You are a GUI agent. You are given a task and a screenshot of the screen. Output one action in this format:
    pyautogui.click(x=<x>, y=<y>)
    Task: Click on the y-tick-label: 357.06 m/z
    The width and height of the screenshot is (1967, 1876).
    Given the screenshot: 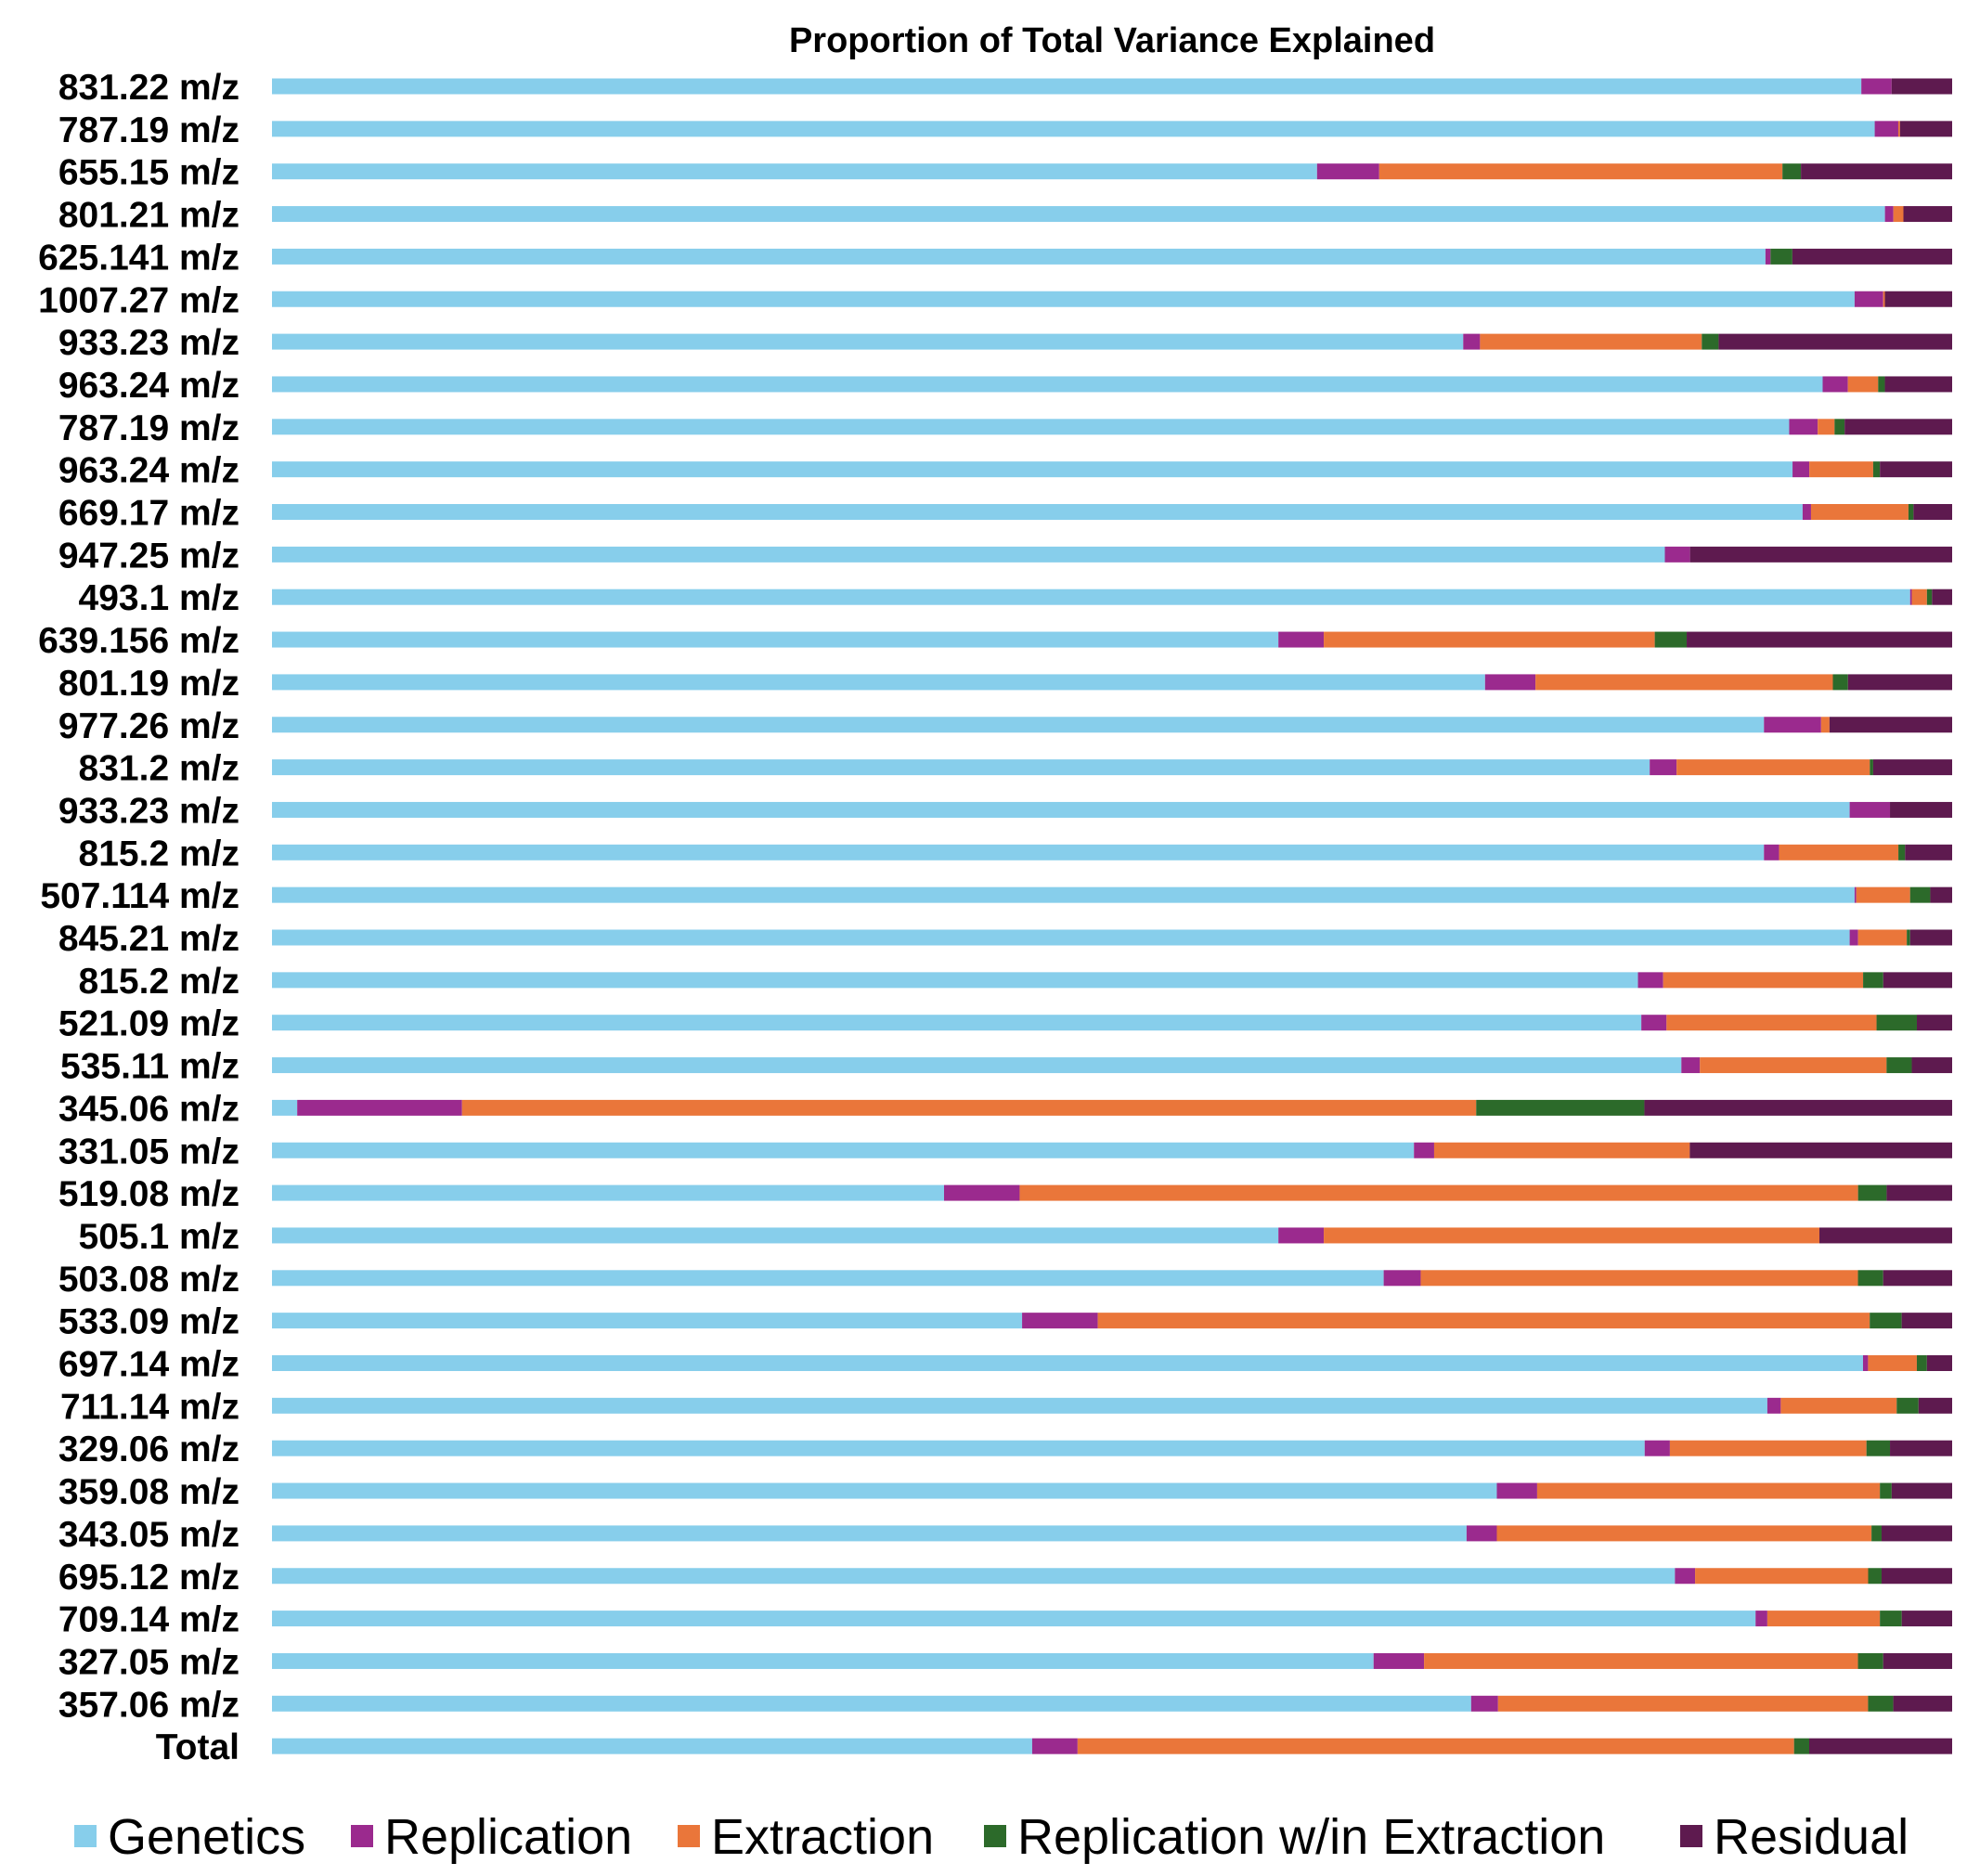 What is the action you would take?
    pyautogui.click(x=148, y=1705)
    